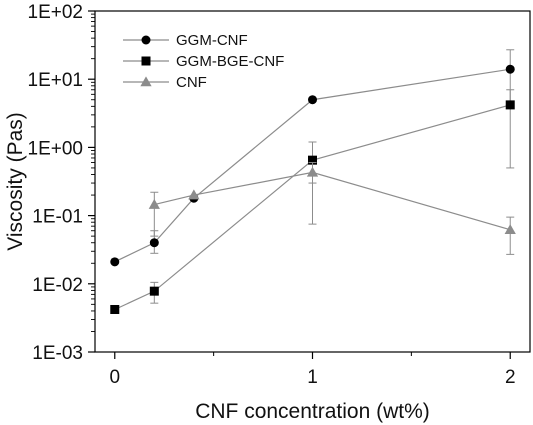  I want to click on y-tick-label: 1E-03, so click(57, 353).